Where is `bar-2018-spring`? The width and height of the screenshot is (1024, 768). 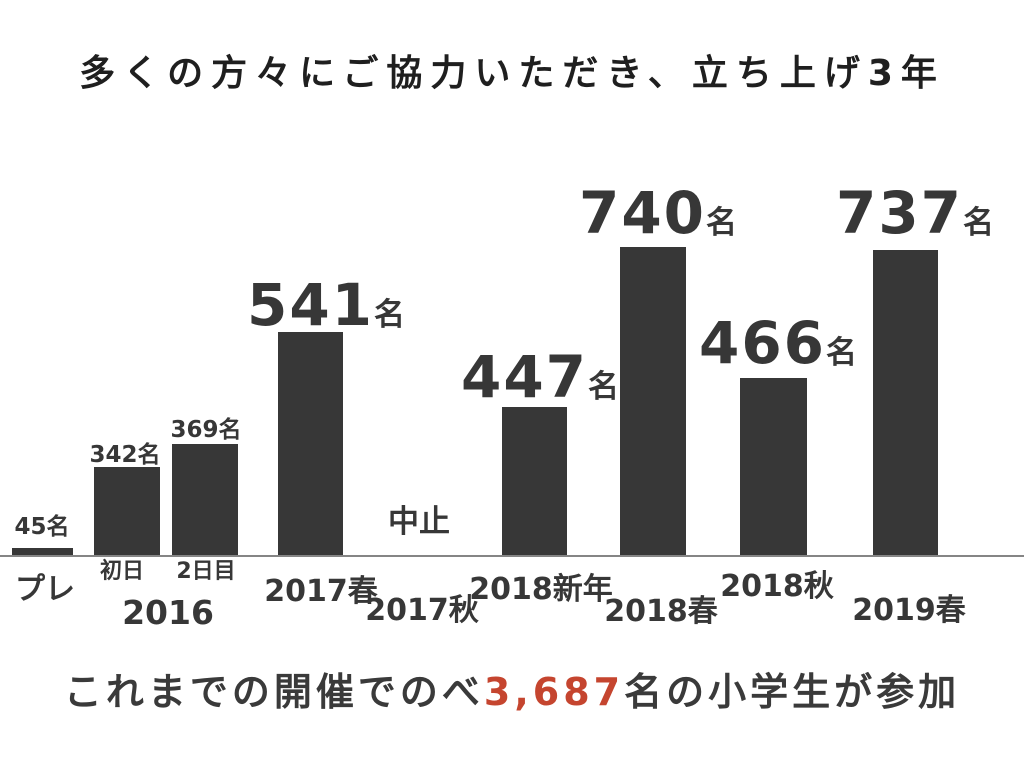
bar-2018-spring is located at coordinates (653, 401).